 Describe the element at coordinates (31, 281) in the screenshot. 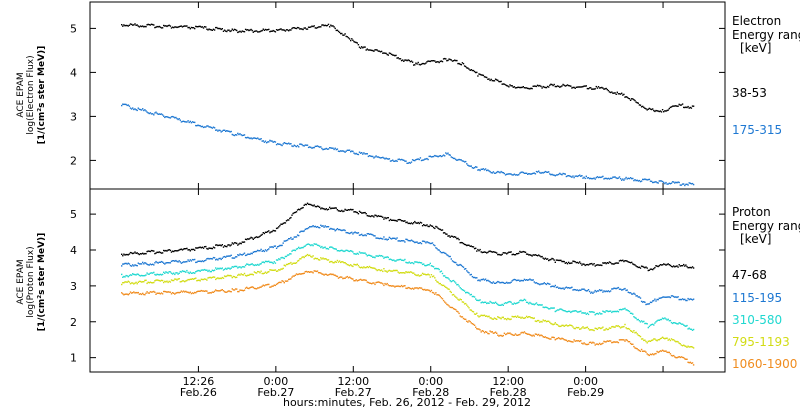

I see `proton-ylabel-line2: log(Proton Flux)` at that location.